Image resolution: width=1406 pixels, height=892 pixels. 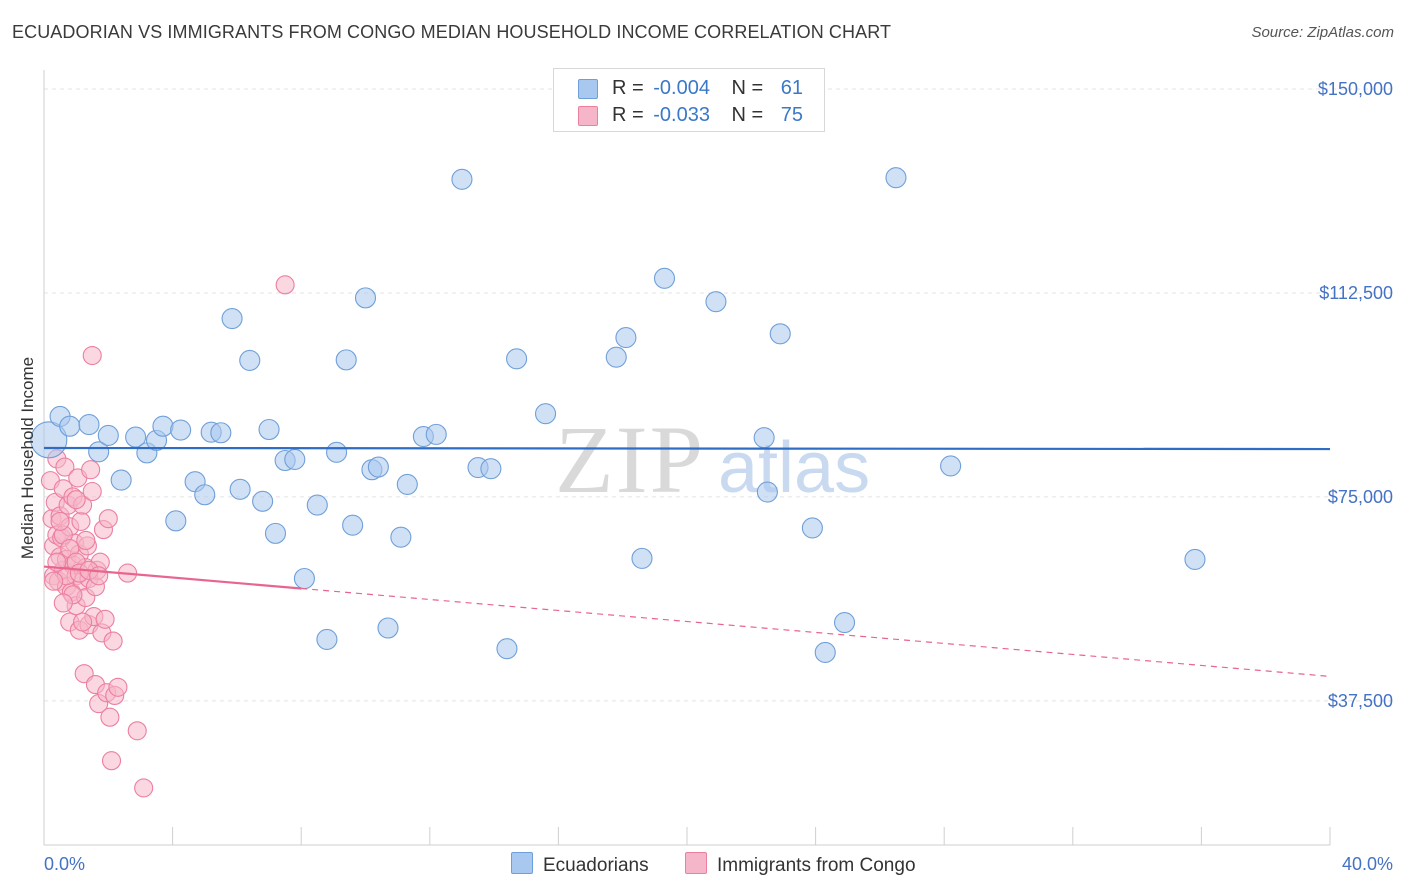 I want to click on congo-trendline-solid, so click(x=172, y=577).